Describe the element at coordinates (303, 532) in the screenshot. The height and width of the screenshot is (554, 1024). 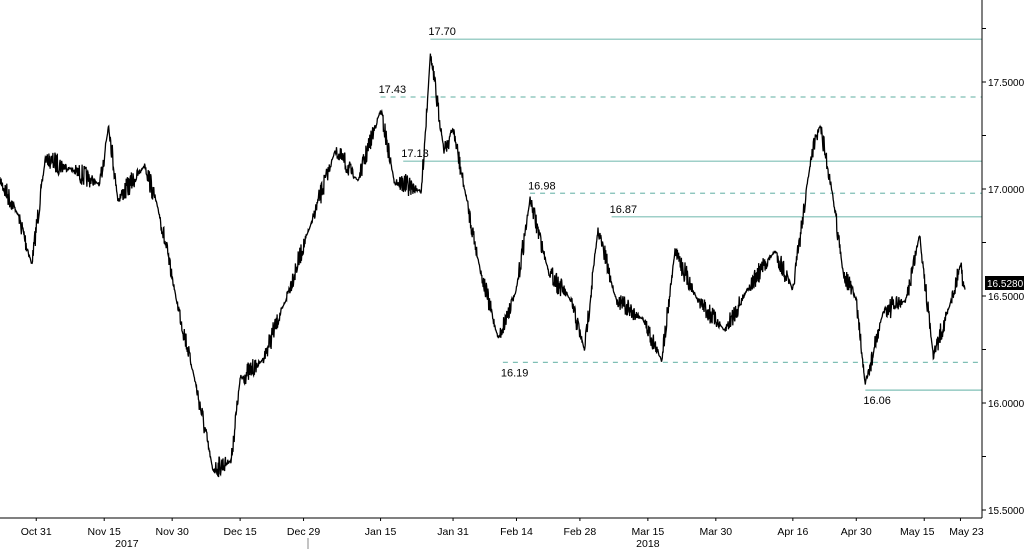
I see `x-tick-label: Dec 29` at that location.